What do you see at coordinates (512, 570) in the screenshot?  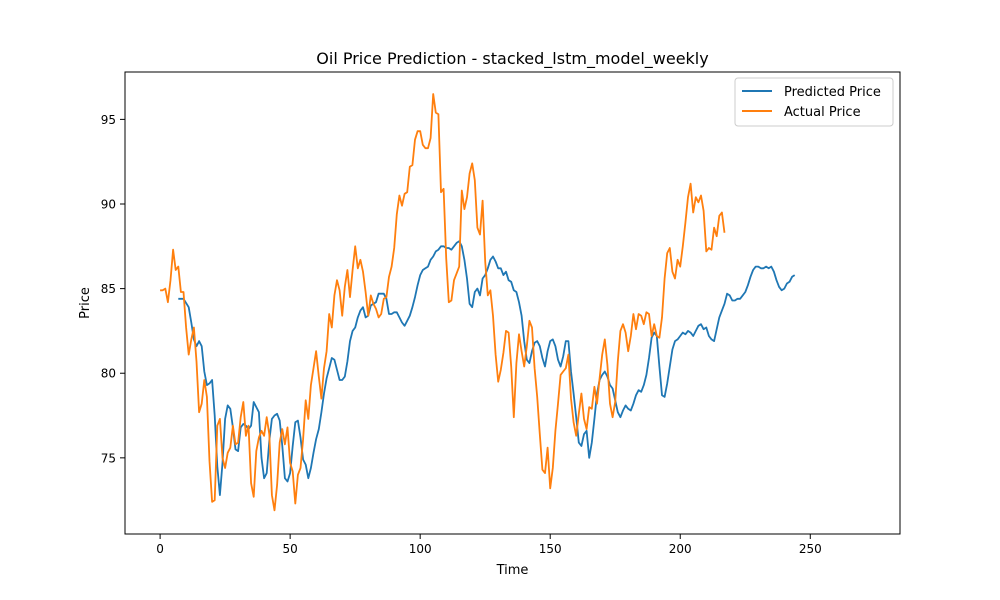 I see `x-axis-label: Time` at bounding box center [512, 570].